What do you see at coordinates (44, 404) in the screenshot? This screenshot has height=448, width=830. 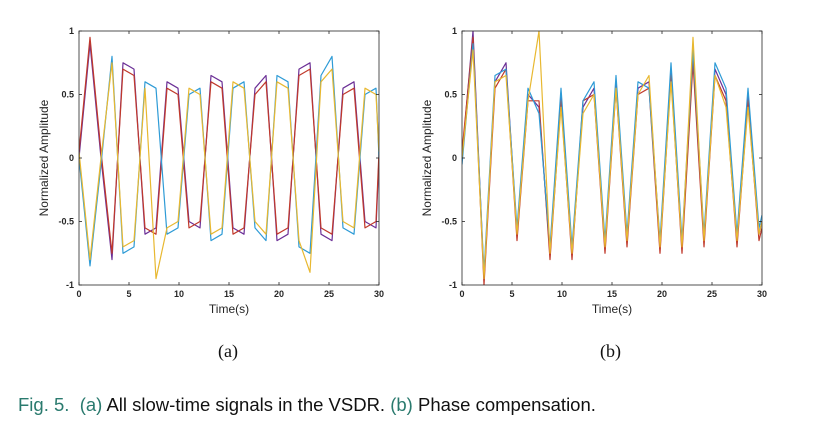 I see `caption-fig-label: Fig. 5.` at bounding box center [44, 404].